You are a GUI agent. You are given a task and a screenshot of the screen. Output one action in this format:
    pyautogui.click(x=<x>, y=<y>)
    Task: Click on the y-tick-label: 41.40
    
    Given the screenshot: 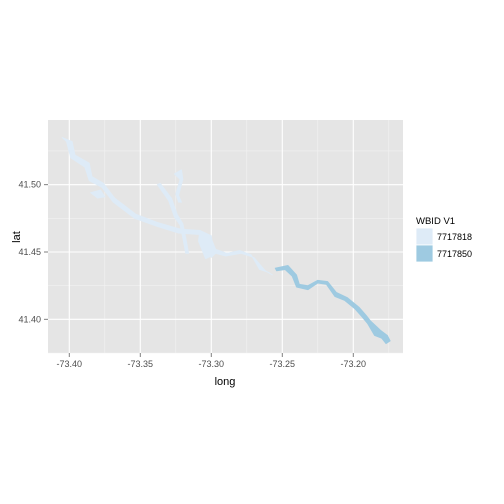 What is the action you would take?
    pyautogui.click(x=29, y=319)
    